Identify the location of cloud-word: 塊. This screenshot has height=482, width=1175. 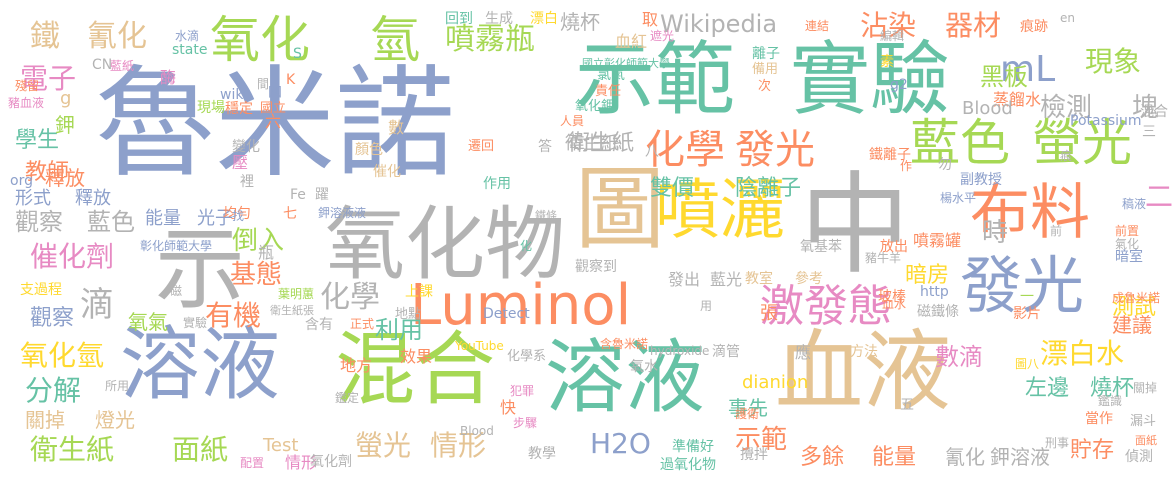
(1145, 108).